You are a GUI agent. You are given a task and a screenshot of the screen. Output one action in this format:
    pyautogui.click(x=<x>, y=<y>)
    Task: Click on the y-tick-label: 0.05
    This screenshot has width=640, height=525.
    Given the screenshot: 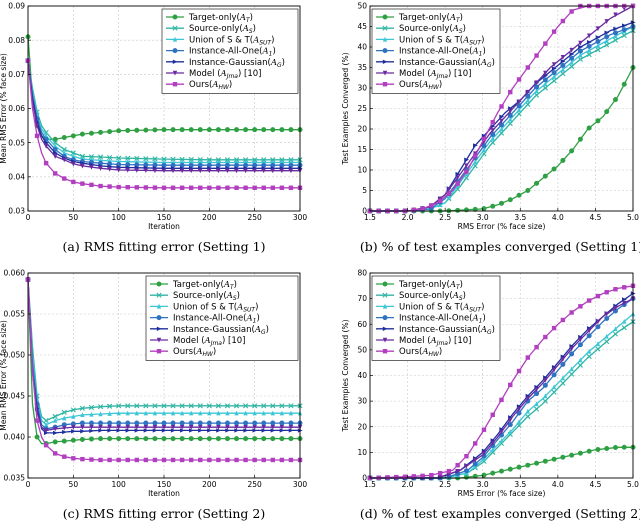 What is the action you would take?
    pyautogui.click(x=16, y=142)
    